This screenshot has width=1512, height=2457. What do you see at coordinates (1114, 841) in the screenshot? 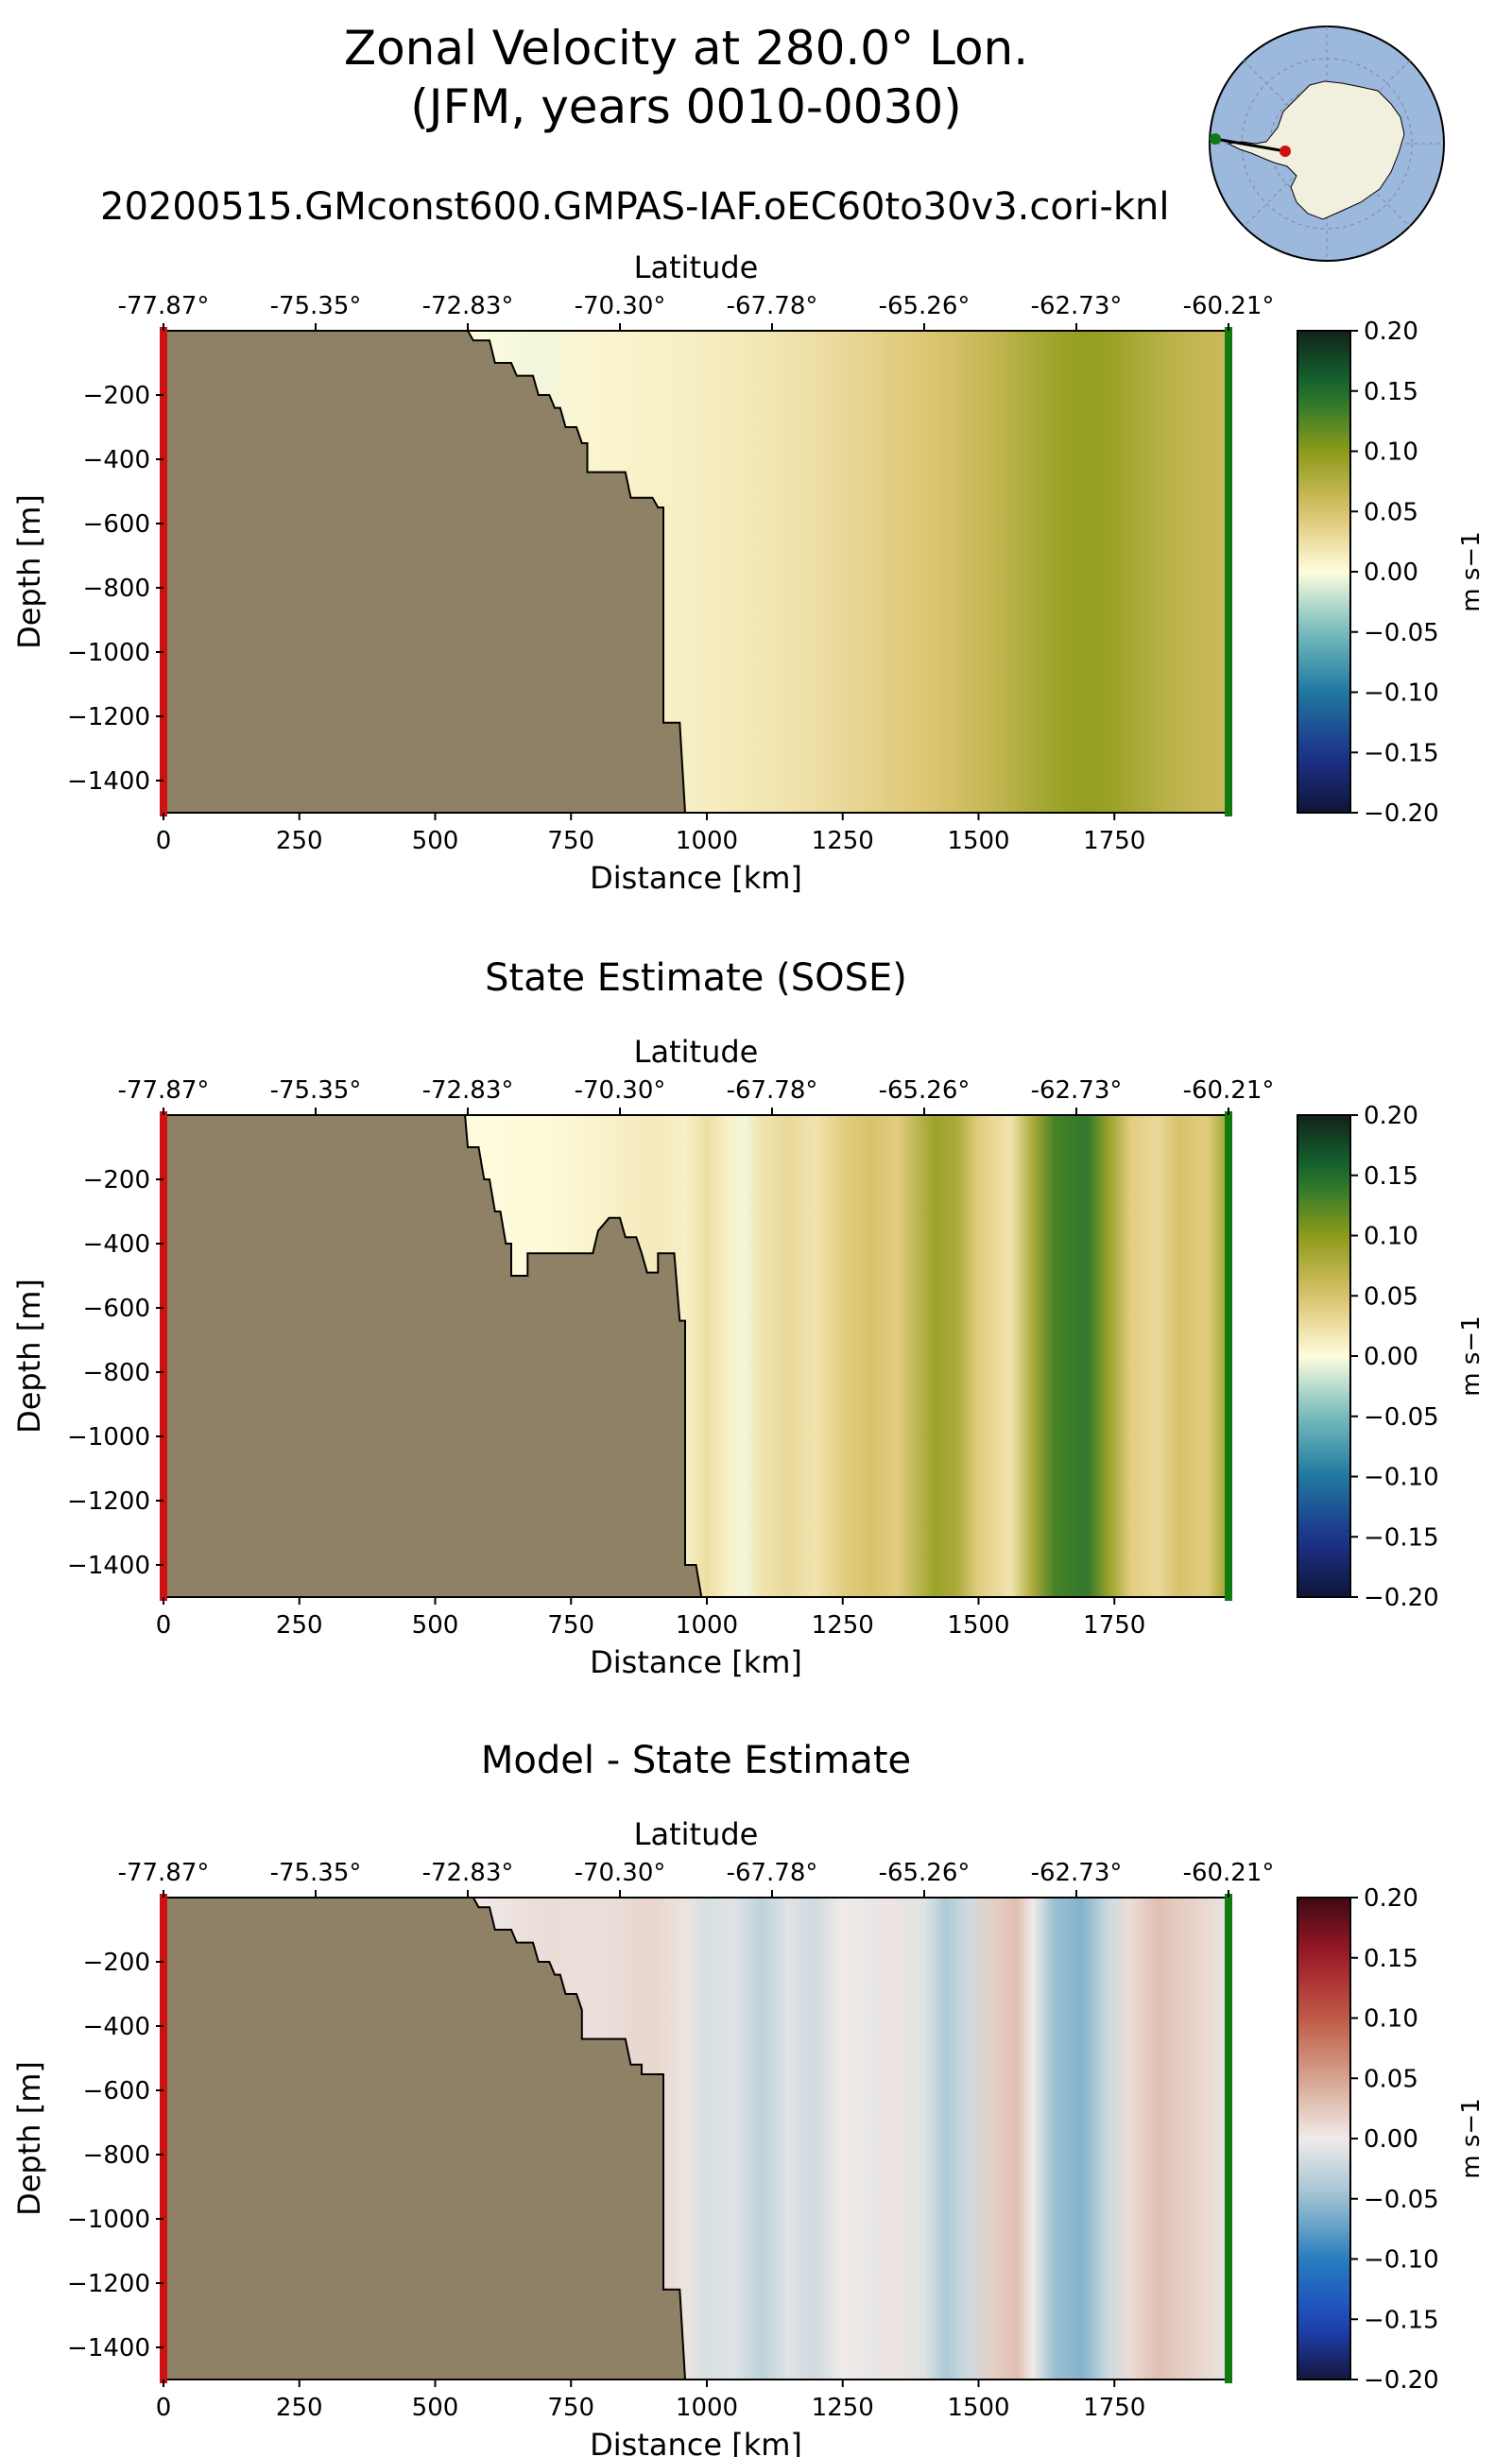
I see `x-tick-label: 1750` at bounding box center [1114, 841].